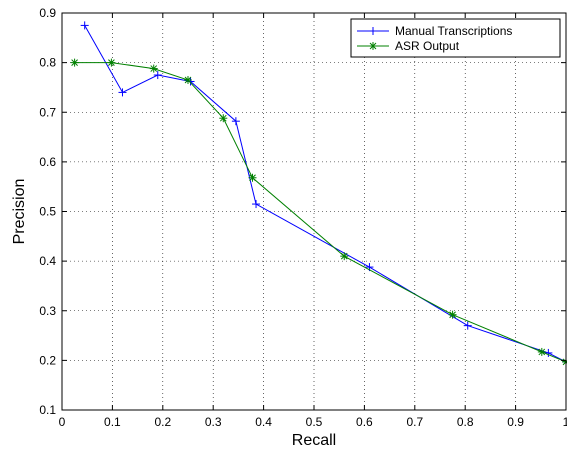  Describe the element at coordinates (314, 440) in the screenshot. I see `x-axis-label: Recall` at that location.